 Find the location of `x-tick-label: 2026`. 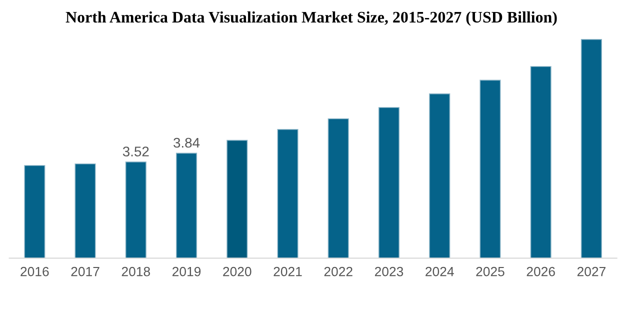

x-tick-label: 2026 is located at coordinates (540, 271).